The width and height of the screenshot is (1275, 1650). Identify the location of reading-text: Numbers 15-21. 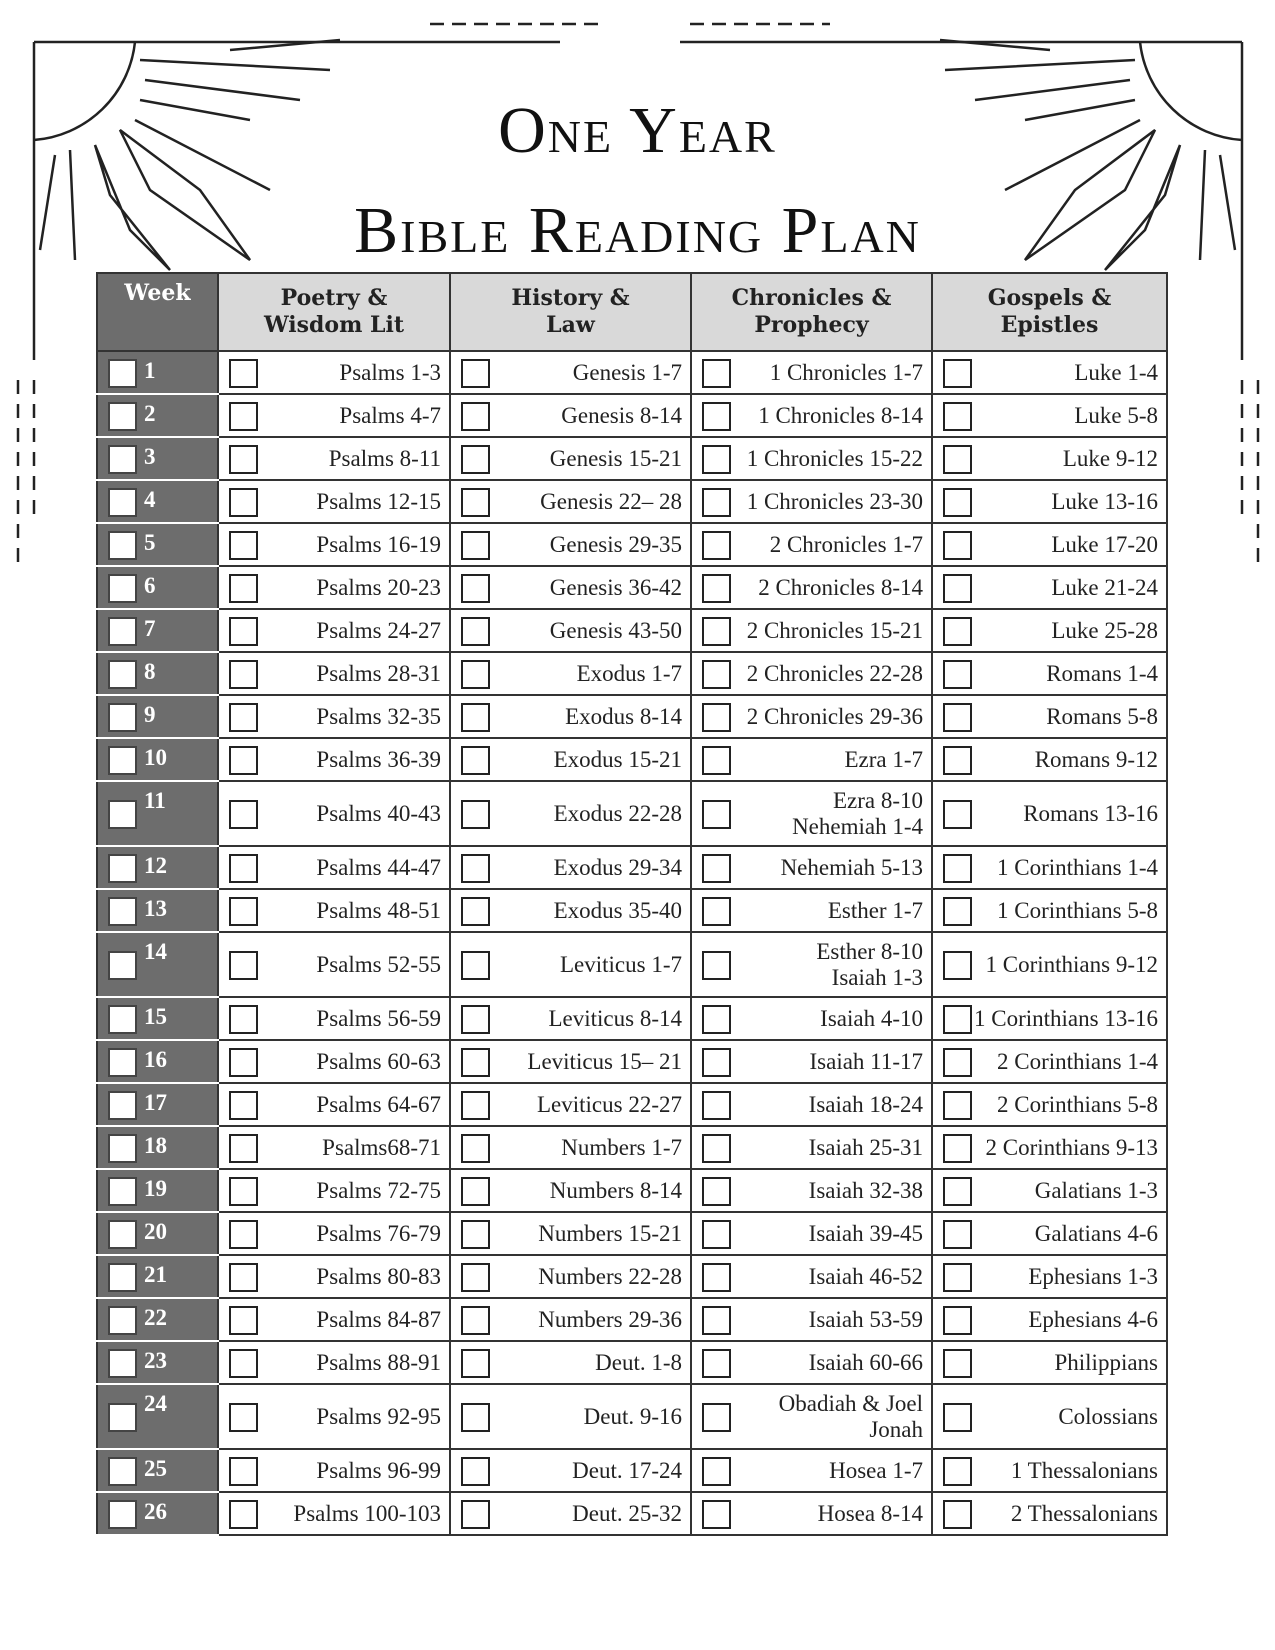
(610, 1233).